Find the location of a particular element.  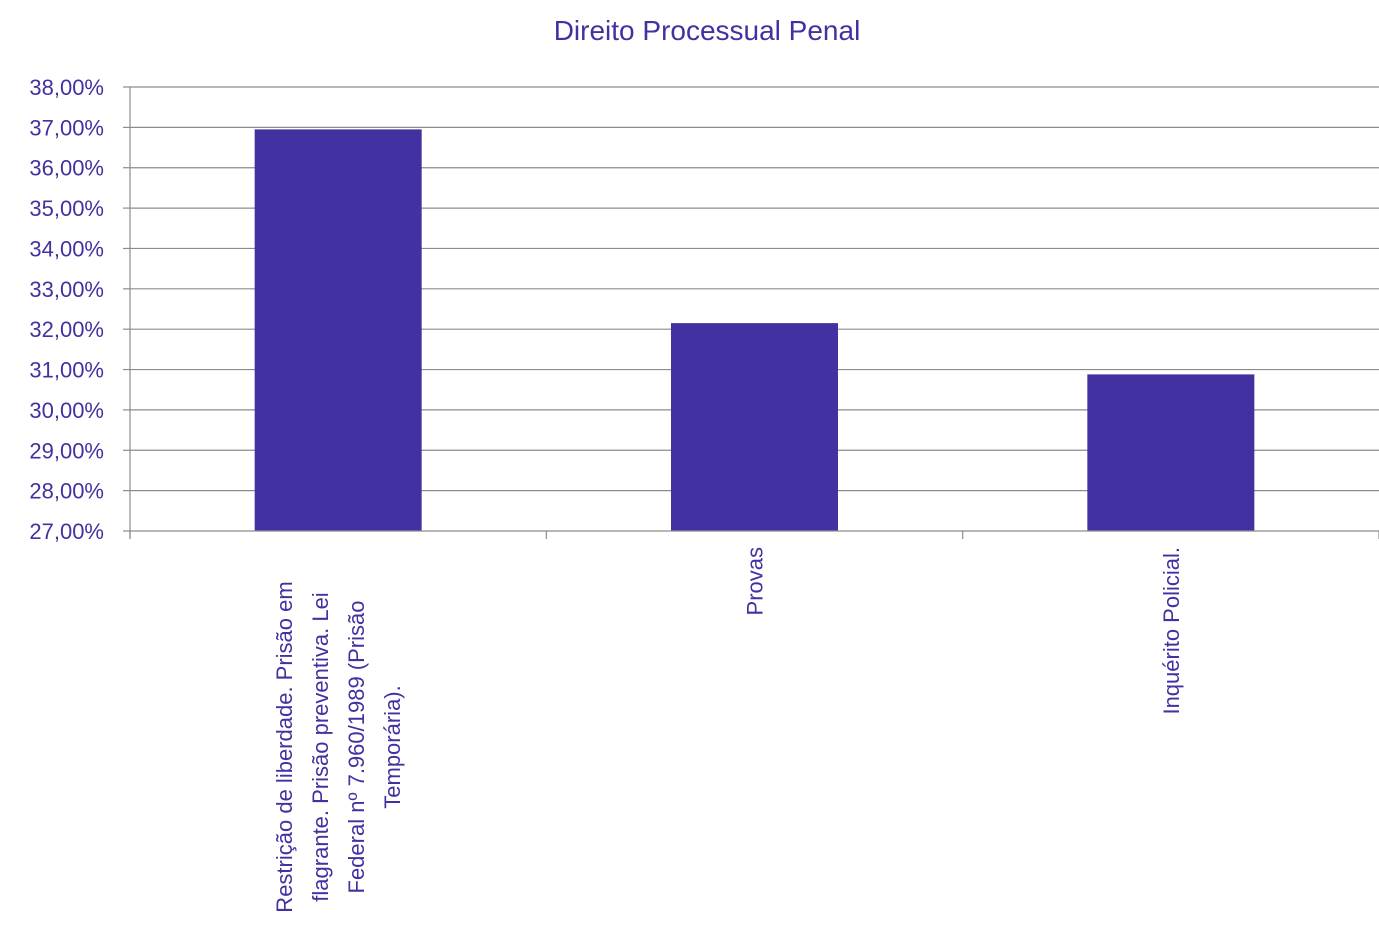

y-tick-label: 30,00% is located at coordinates (66, 410).